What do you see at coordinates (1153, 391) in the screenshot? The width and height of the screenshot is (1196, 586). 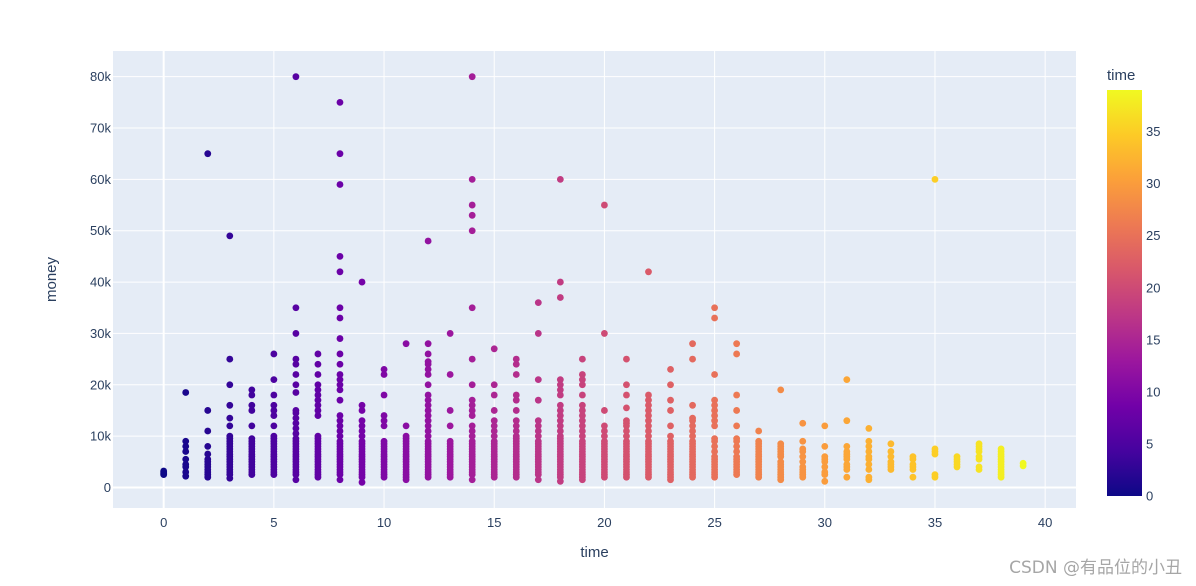 I see `colorbar-tick-label: 10` at bounding box center [1153, 391].